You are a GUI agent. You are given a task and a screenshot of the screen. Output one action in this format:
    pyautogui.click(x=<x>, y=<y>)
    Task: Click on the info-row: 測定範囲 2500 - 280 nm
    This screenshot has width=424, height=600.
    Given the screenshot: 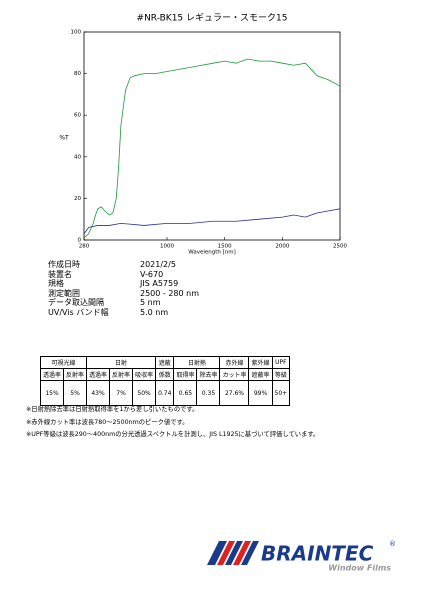 What is the action you would take?
    pyautogui.click(x=123, y=294)
    